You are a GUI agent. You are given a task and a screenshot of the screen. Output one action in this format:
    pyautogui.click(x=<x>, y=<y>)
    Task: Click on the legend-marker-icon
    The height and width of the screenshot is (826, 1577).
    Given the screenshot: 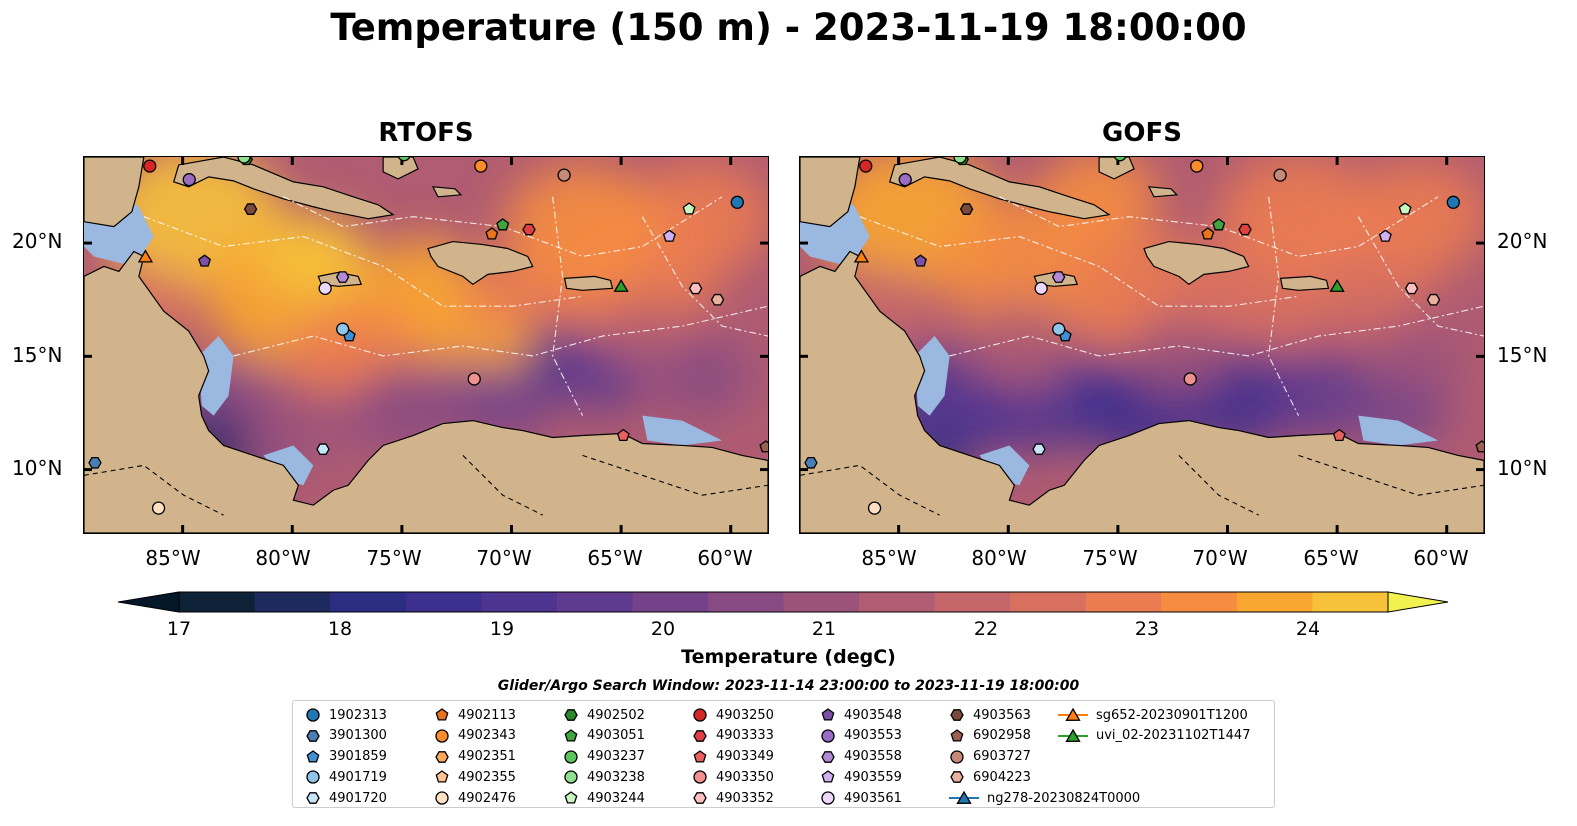 What is the action you would take?
    pyautogui.click(x=957, y=715)
    